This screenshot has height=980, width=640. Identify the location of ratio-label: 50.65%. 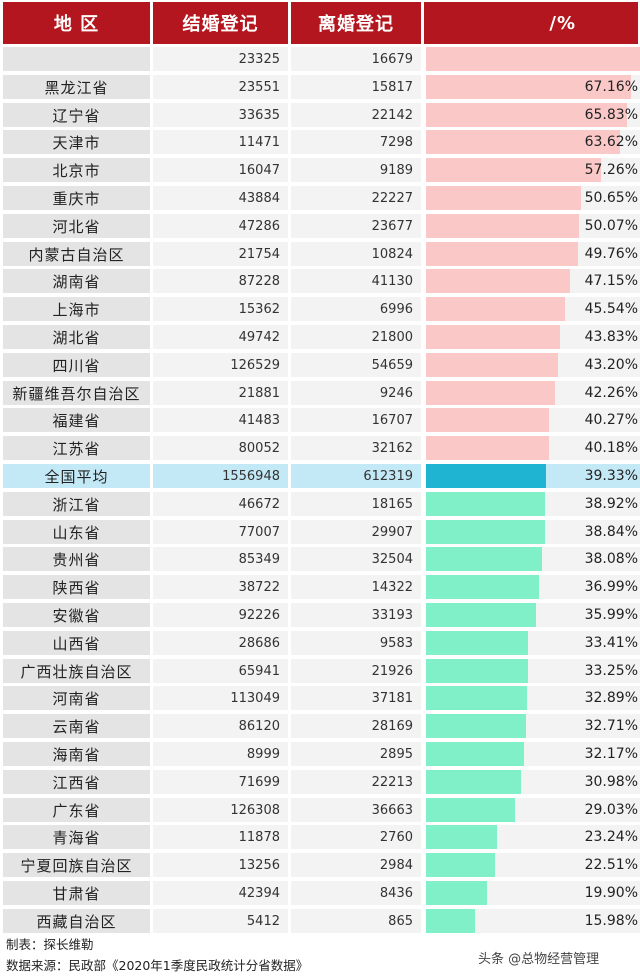
(611, 198).